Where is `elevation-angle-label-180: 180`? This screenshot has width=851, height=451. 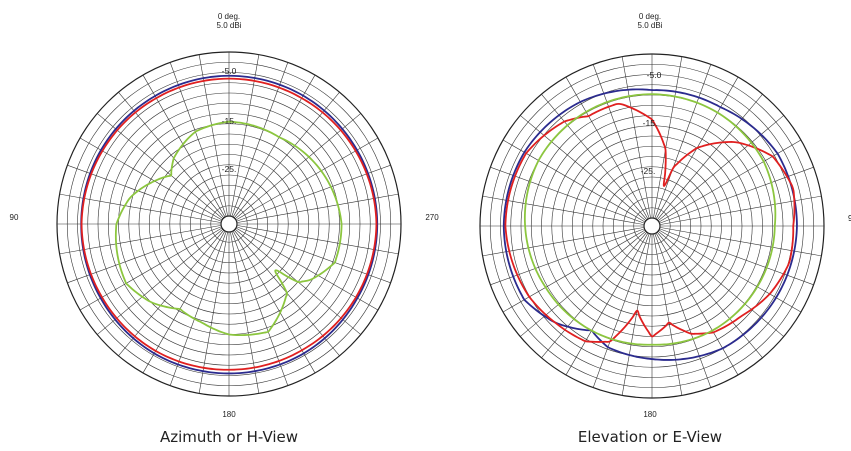 elevation-angle-label-180: 180 is located at coordinates (650, 414).